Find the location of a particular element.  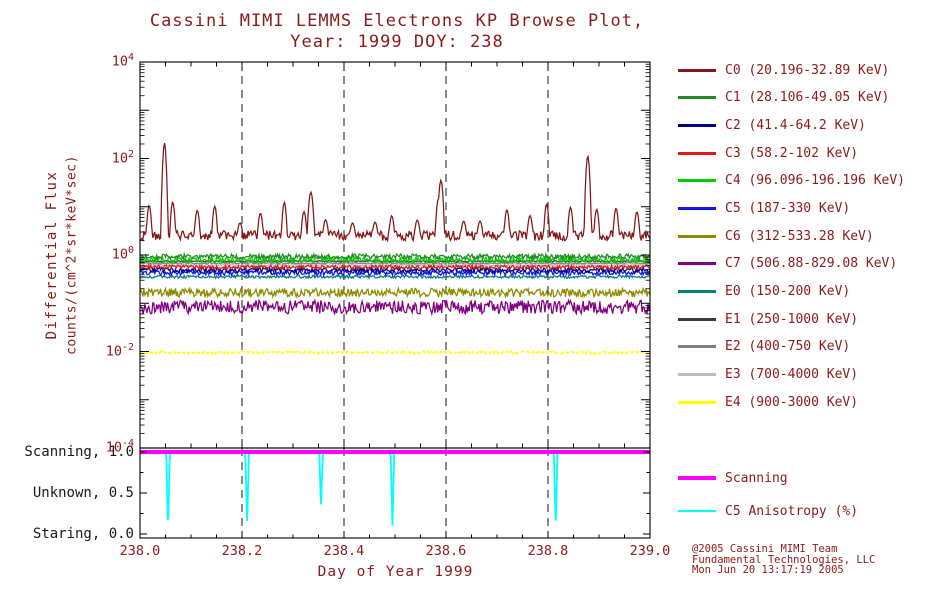

y-tick-exponent: -4 is located at coordinates (127, 443).